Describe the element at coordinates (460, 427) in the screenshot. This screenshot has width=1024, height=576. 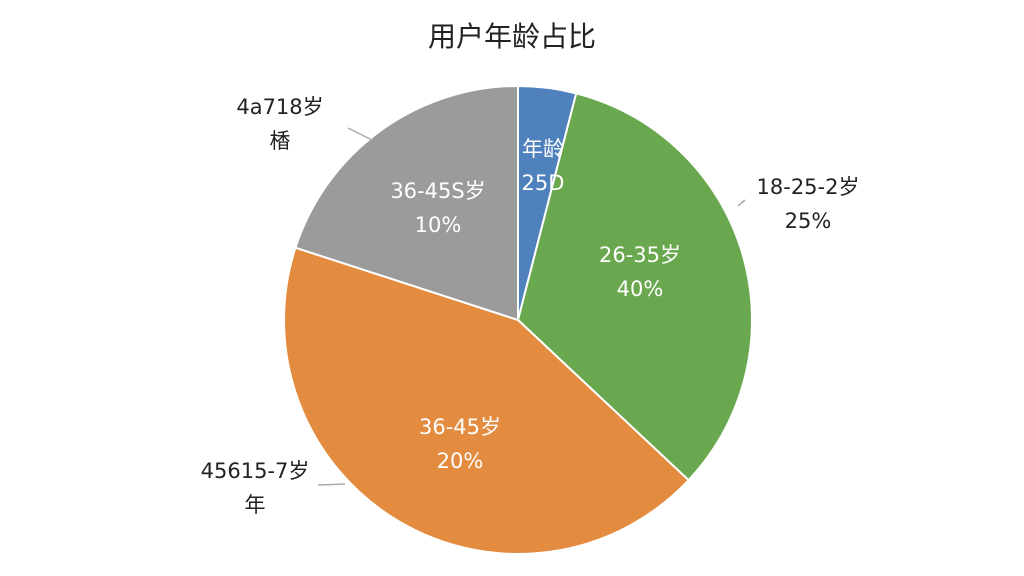
I see `data-label: 36-45岁` at that location.